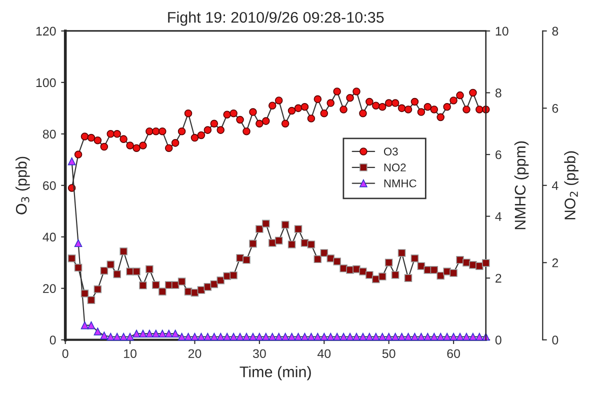 This screenshot has width=594, height=397. Describe the element at coordinates (395, 168) in the screenshot. I see `legend-label: NO2` at that location.